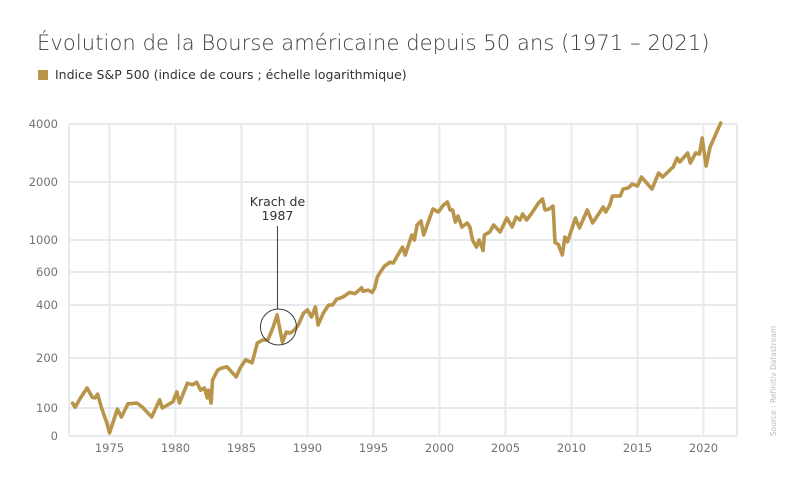 The height and width of the screenshot is (480, 800). What do you see at coordinates (43, 74) in the screenshot?
I see `legend-swatch` at bounding box center [43, 74].